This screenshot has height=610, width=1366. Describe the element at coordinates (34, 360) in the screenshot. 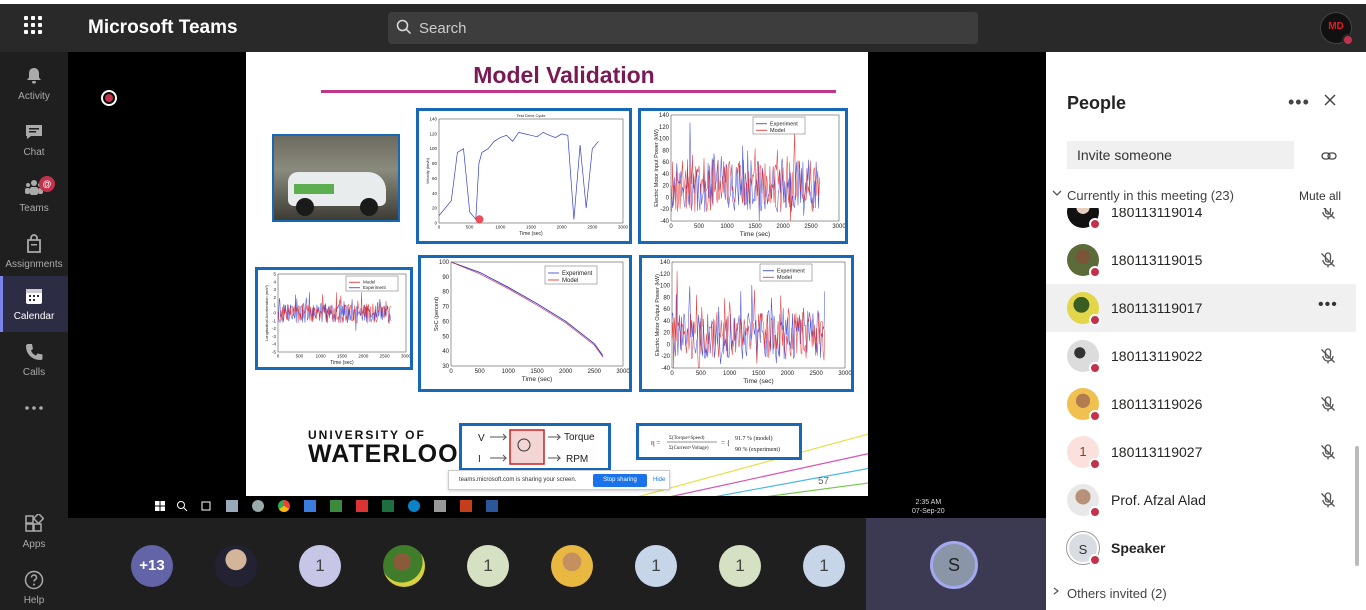

I see `rail-item-calls: Calls` at that location.